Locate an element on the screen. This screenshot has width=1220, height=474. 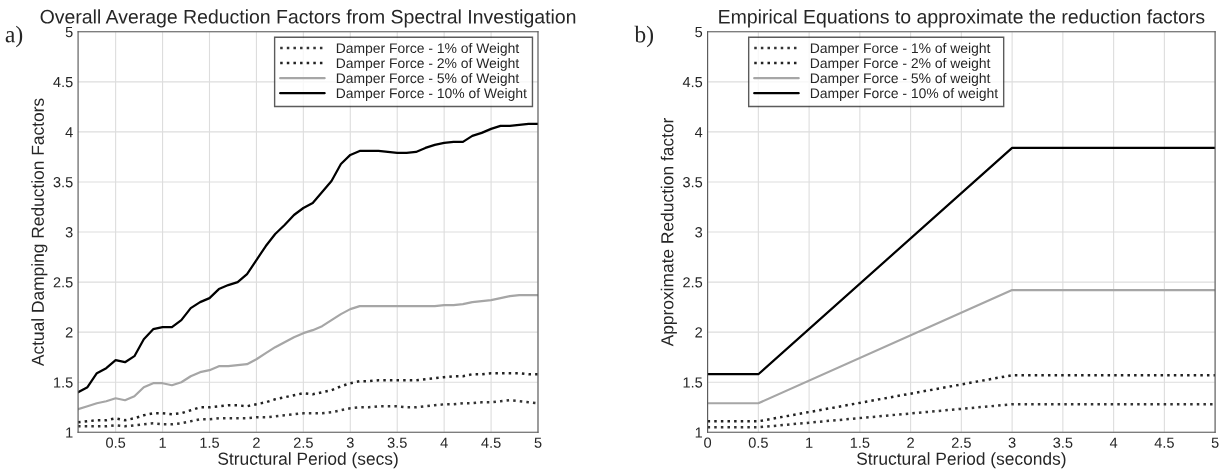
x-tick-label: 0 is located at coordinates (708, 442).